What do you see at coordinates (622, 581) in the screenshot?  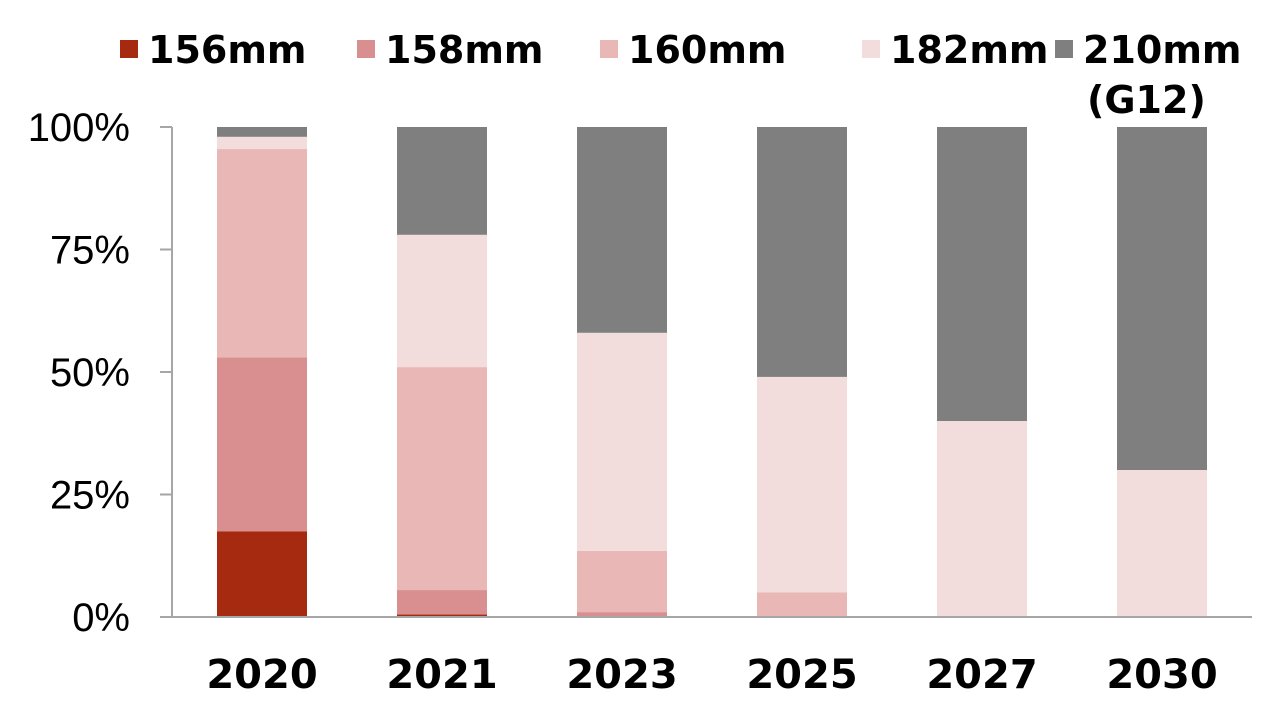 I see `bar-segment-160mm-2023` at bounding box center [622, 581].